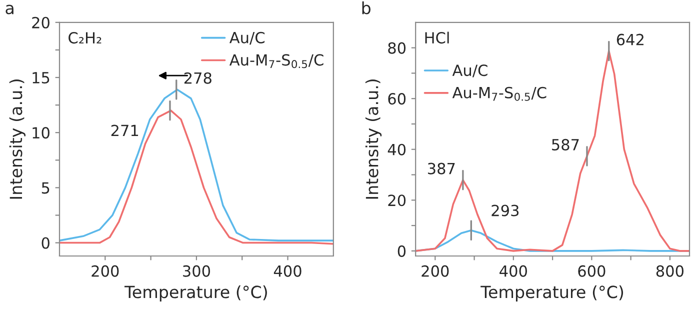 The height and width of the screenshot is (320, 700). I want to click on y-tick-label: 40, so click(397, 150).